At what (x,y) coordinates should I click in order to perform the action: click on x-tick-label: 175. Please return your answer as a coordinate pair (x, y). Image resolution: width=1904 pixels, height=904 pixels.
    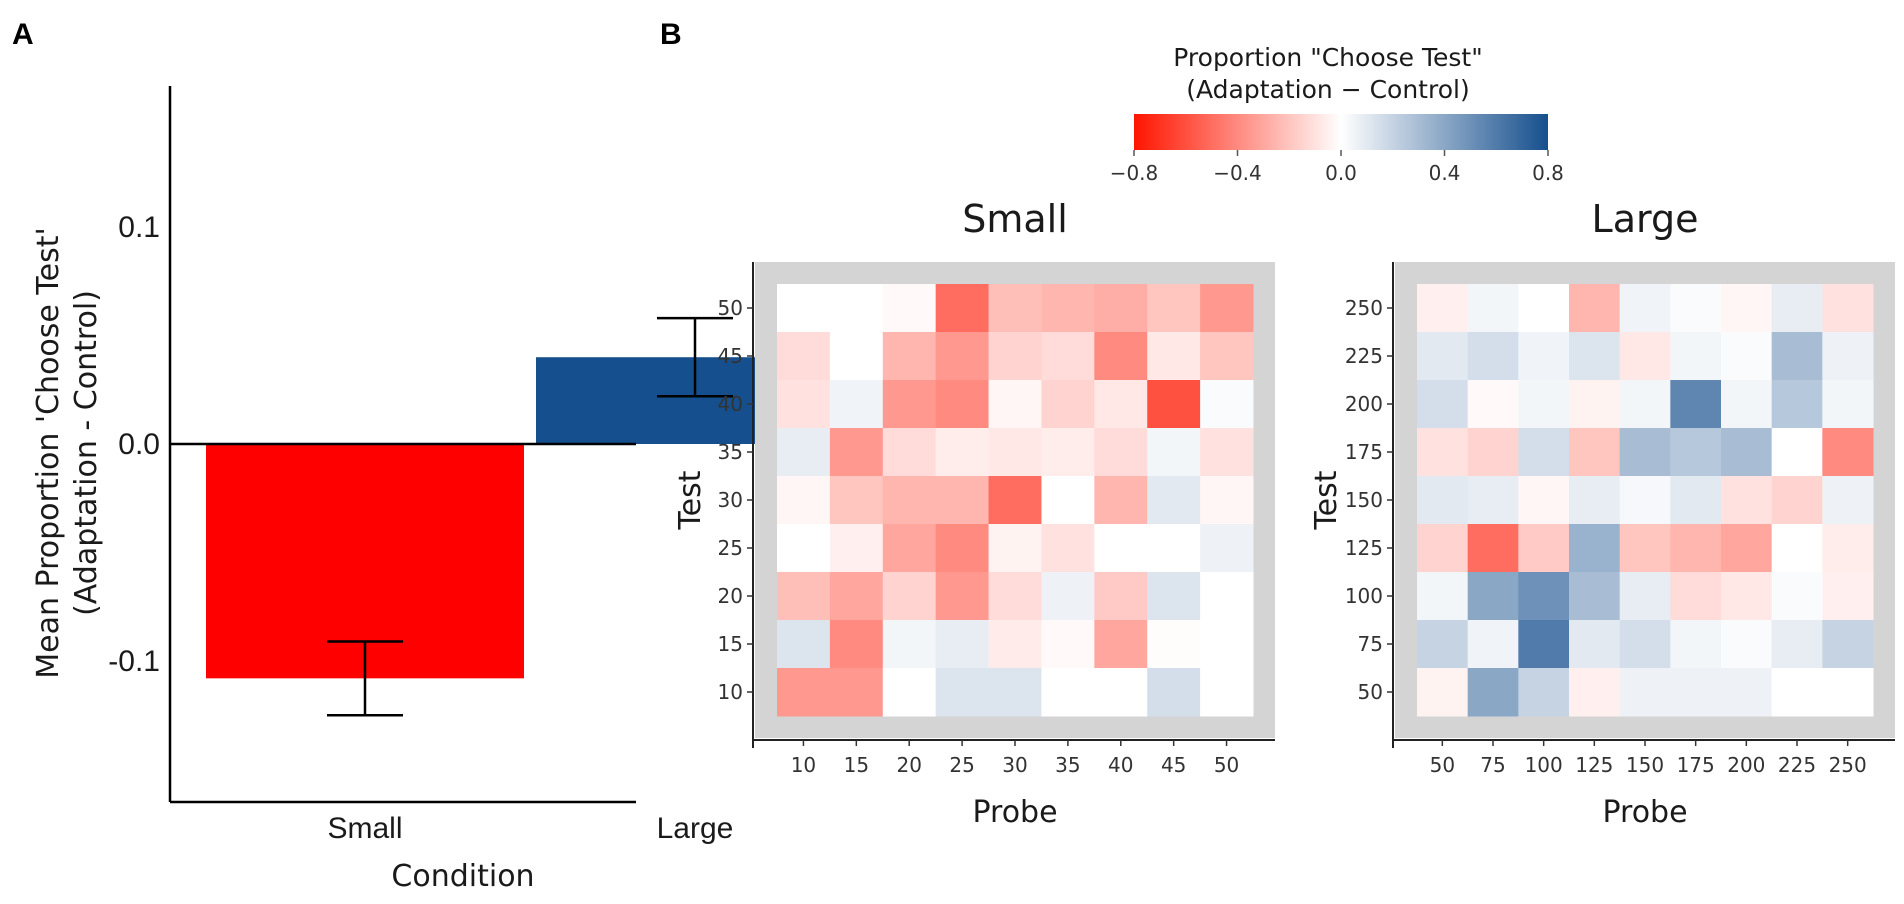
    Looking at the image, I should click on (1696, 765).